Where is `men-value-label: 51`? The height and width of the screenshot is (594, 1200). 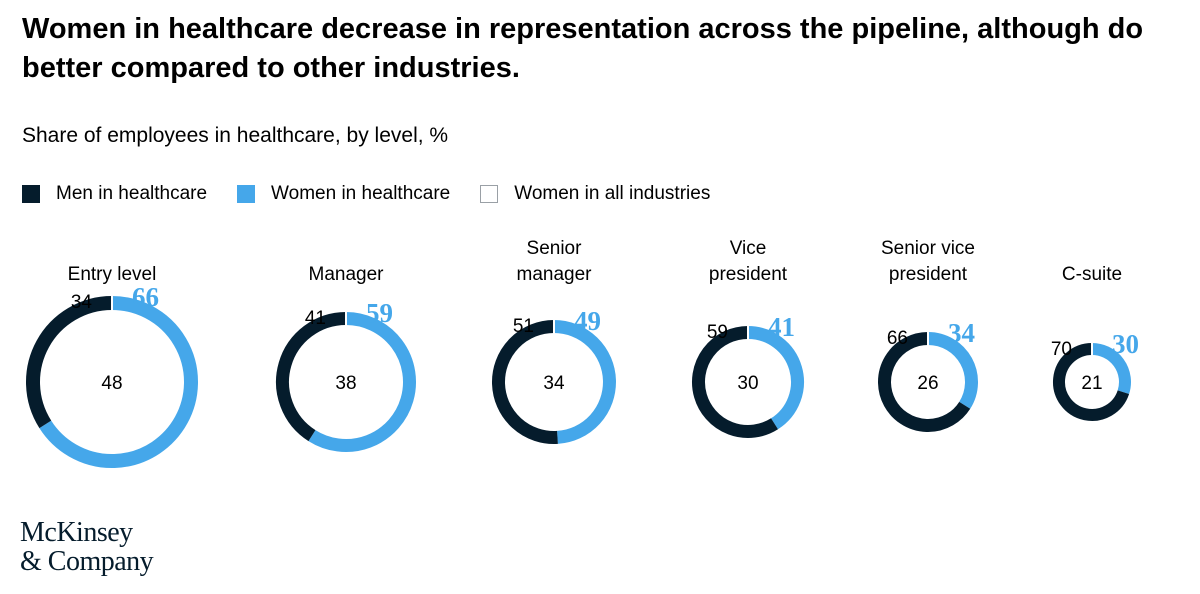
men-value-label: 51 is located at coordinates (523, 326).